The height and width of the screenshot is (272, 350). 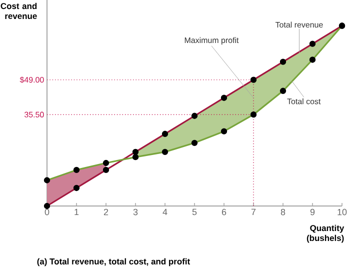 What do you see at coordinates (312, 212) in the screenshot?
I see `x-tick-label: 9` at bounding box center [312, 212].